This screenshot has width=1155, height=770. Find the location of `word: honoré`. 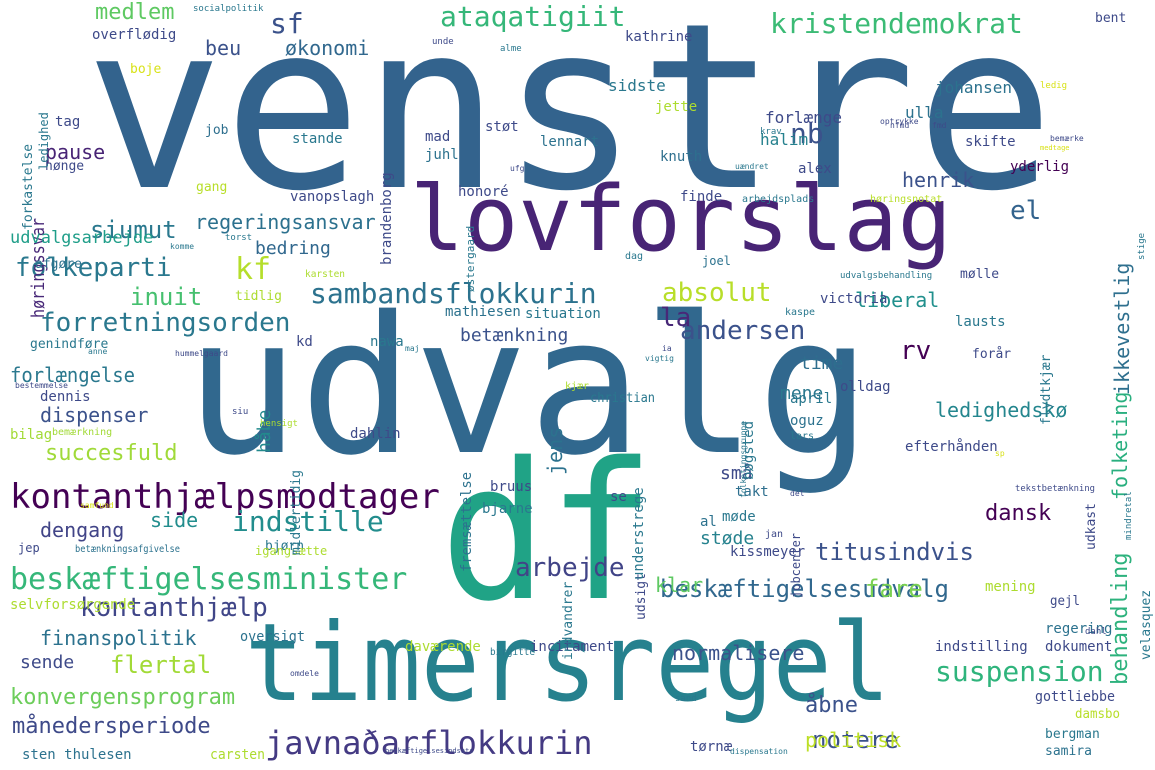

word: honoré is located at coordinates (483, 192).